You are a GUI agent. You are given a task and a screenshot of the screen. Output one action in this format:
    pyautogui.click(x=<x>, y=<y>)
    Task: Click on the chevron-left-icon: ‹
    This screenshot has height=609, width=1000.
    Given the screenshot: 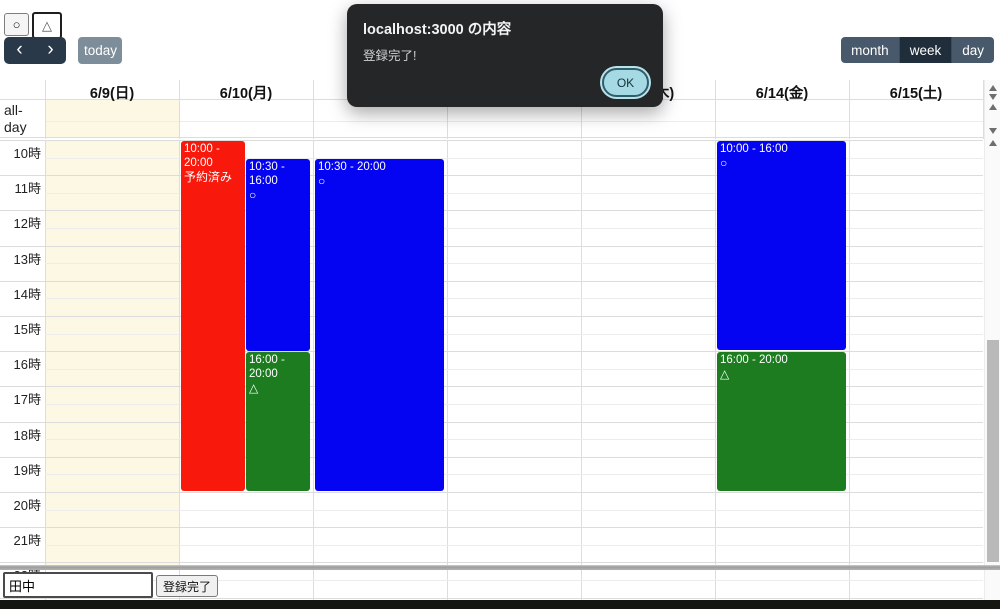 What is the action you would take?
    pyautogui.click(x=19, y=49)
    